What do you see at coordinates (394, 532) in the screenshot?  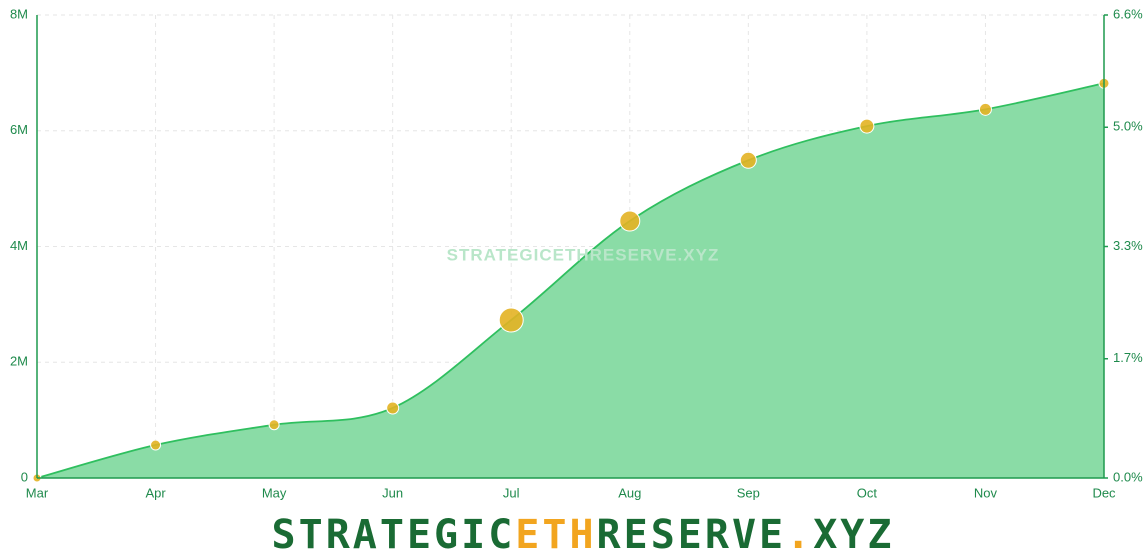 I see `logo-part: STRATEGIC` at bounding box center [394, 532].